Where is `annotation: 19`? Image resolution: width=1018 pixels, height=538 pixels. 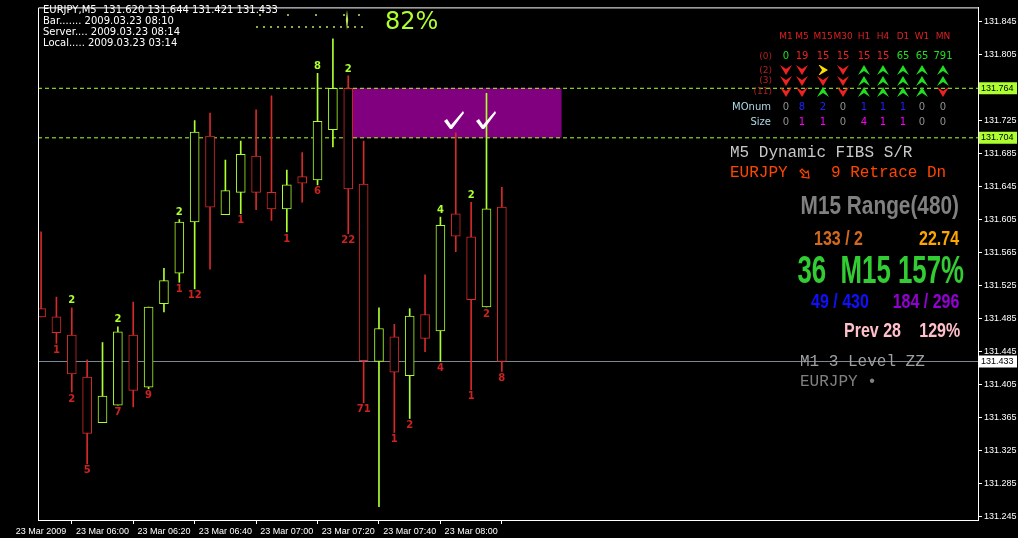 annotation: 19 is located at coordinates (802, 55).